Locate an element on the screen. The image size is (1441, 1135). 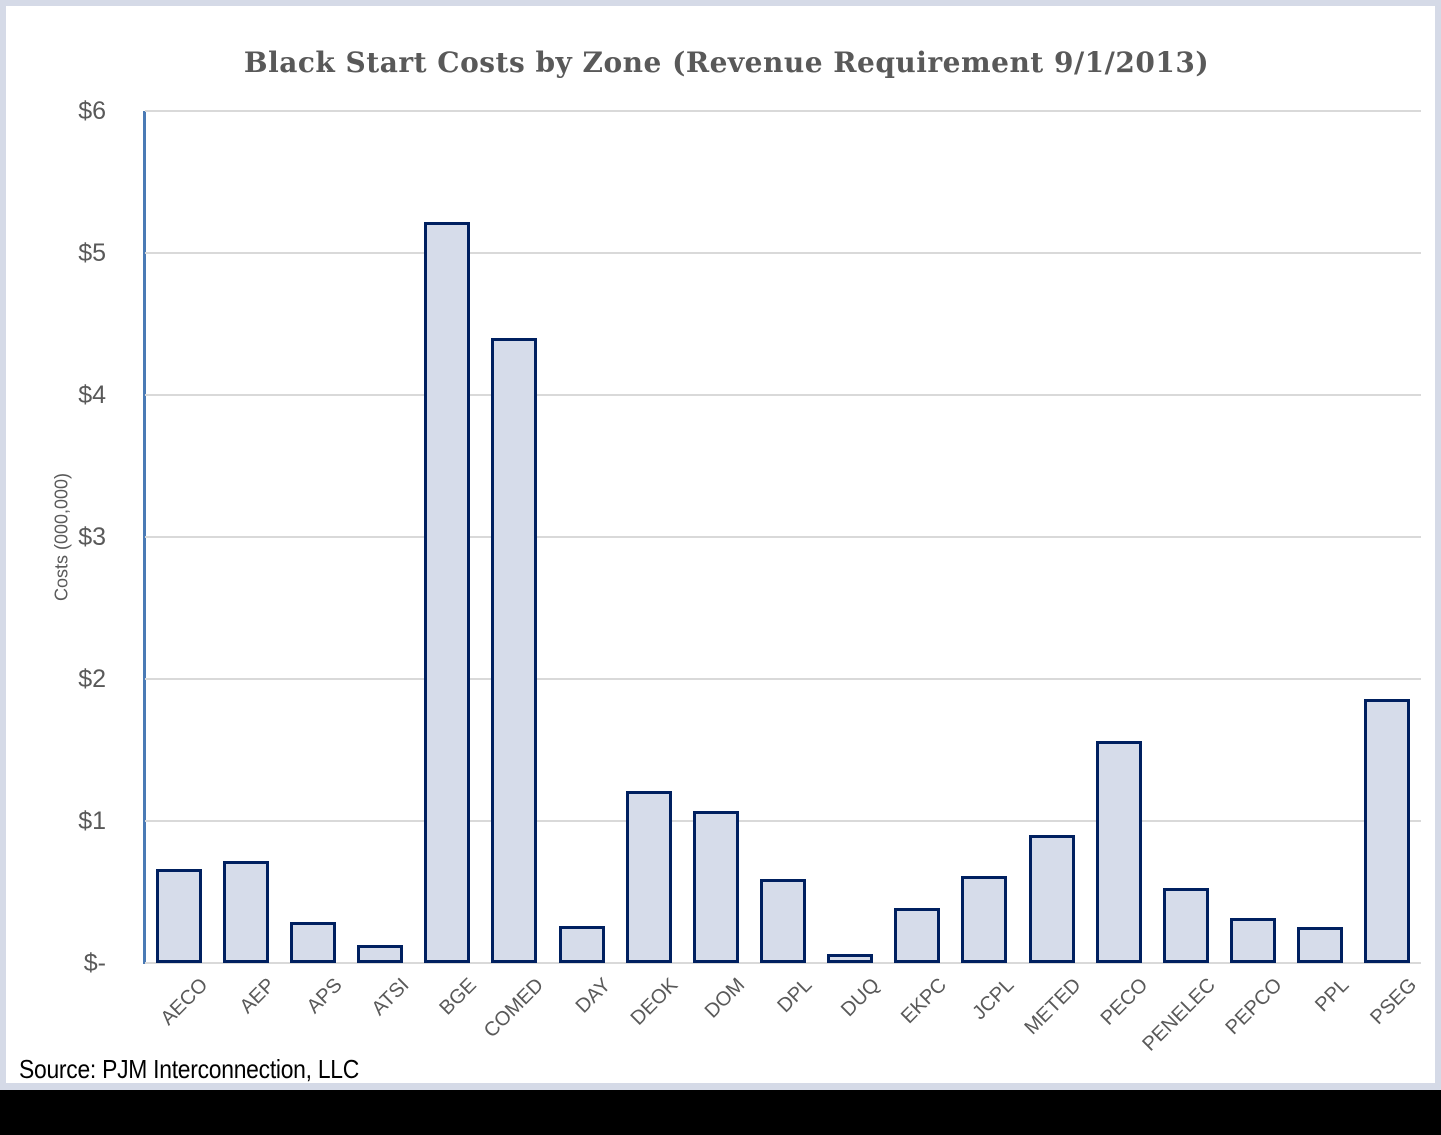
x-tick-label-text: BGE is located at coordinates (458, 997).